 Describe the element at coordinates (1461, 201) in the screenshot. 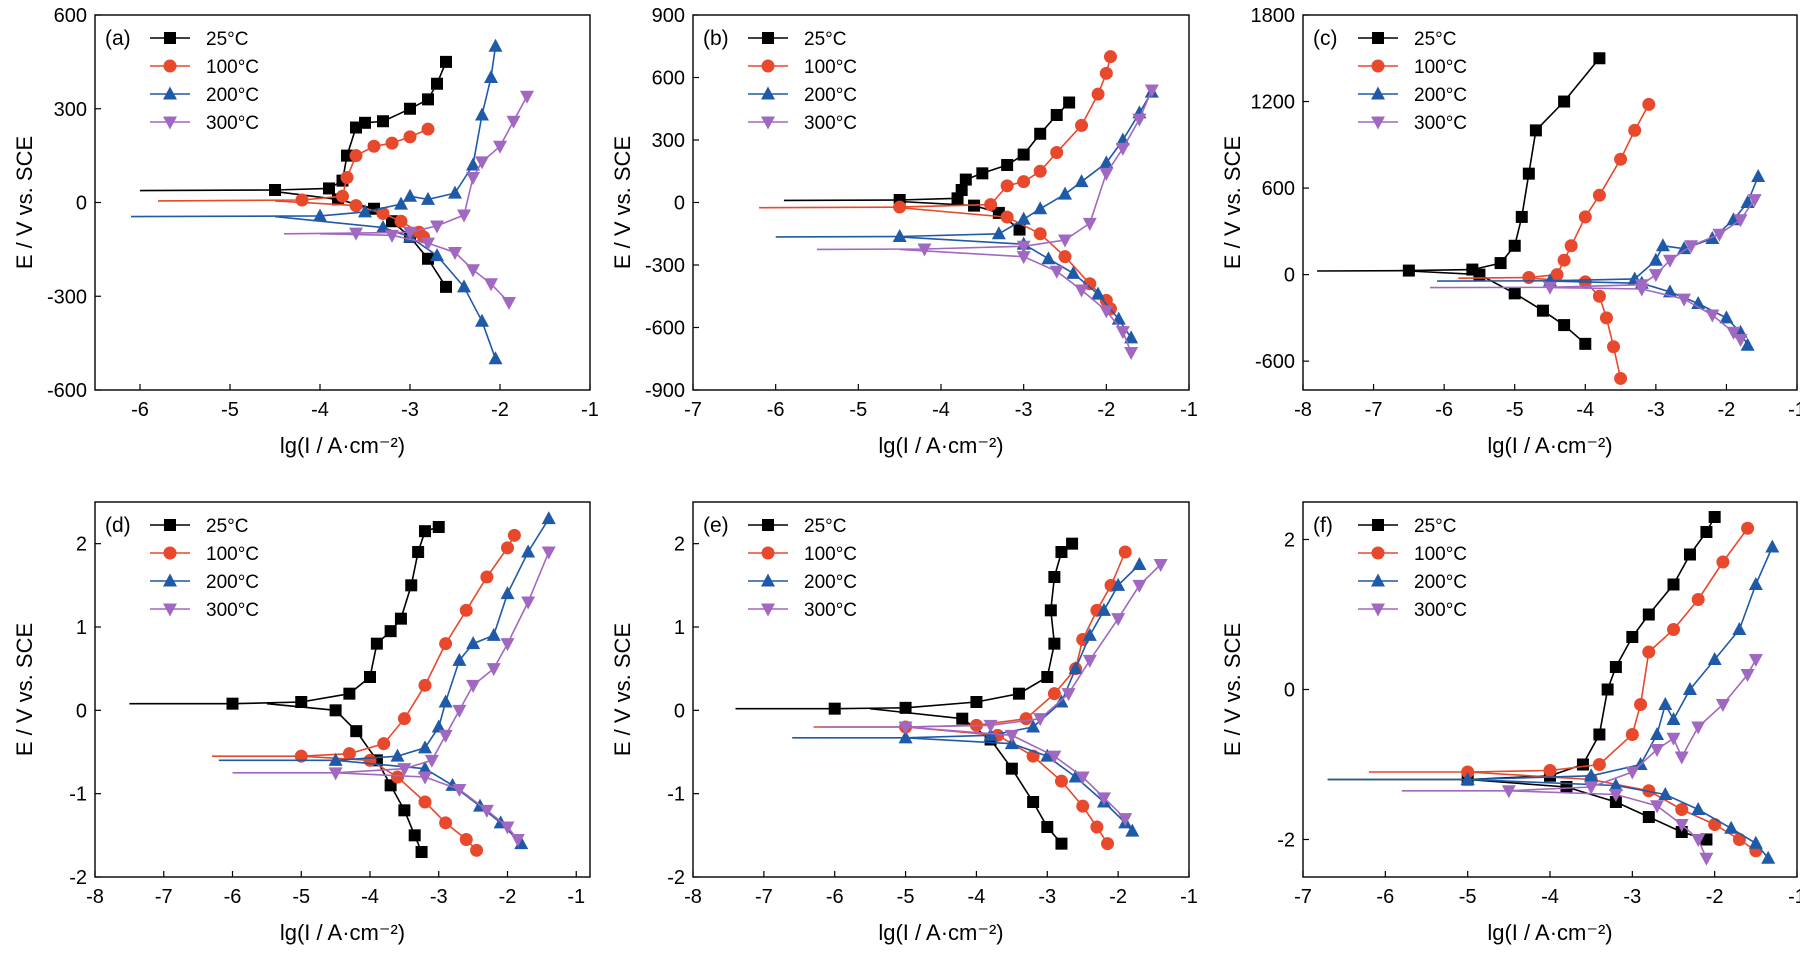

I see `series-25°C` at that location.